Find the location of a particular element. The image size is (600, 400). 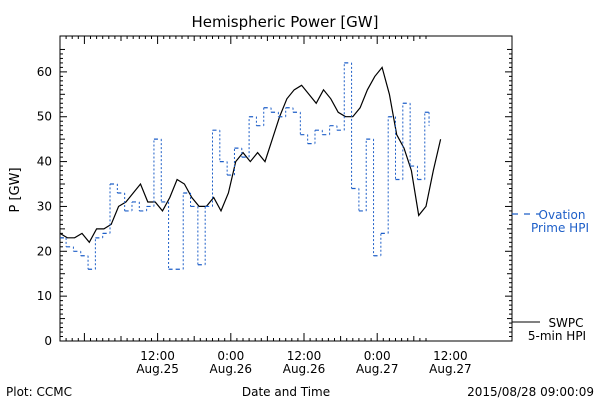

footer-timestamp: 2015/08/28 09:00:09 is located at coordinates (530, 392).